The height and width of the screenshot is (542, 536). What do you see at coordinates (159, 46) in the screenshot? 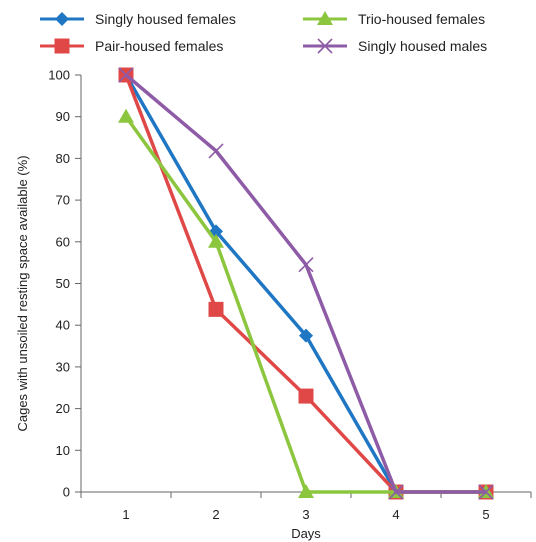
I see `legend-label: Pair-housed females` at bounding box center [159, 46].